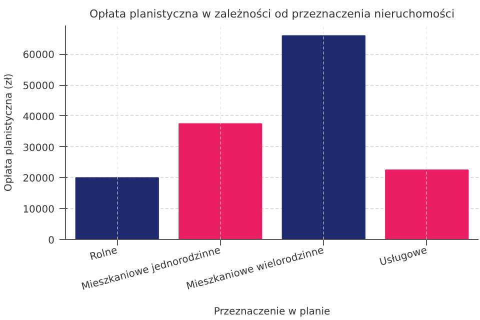 The height and width of the screenshot is (320, 480). What do you see at coordinates (38, 148) in the screenshot?
I see `y-tick-label: 30000` at bounding box center [38, 148].